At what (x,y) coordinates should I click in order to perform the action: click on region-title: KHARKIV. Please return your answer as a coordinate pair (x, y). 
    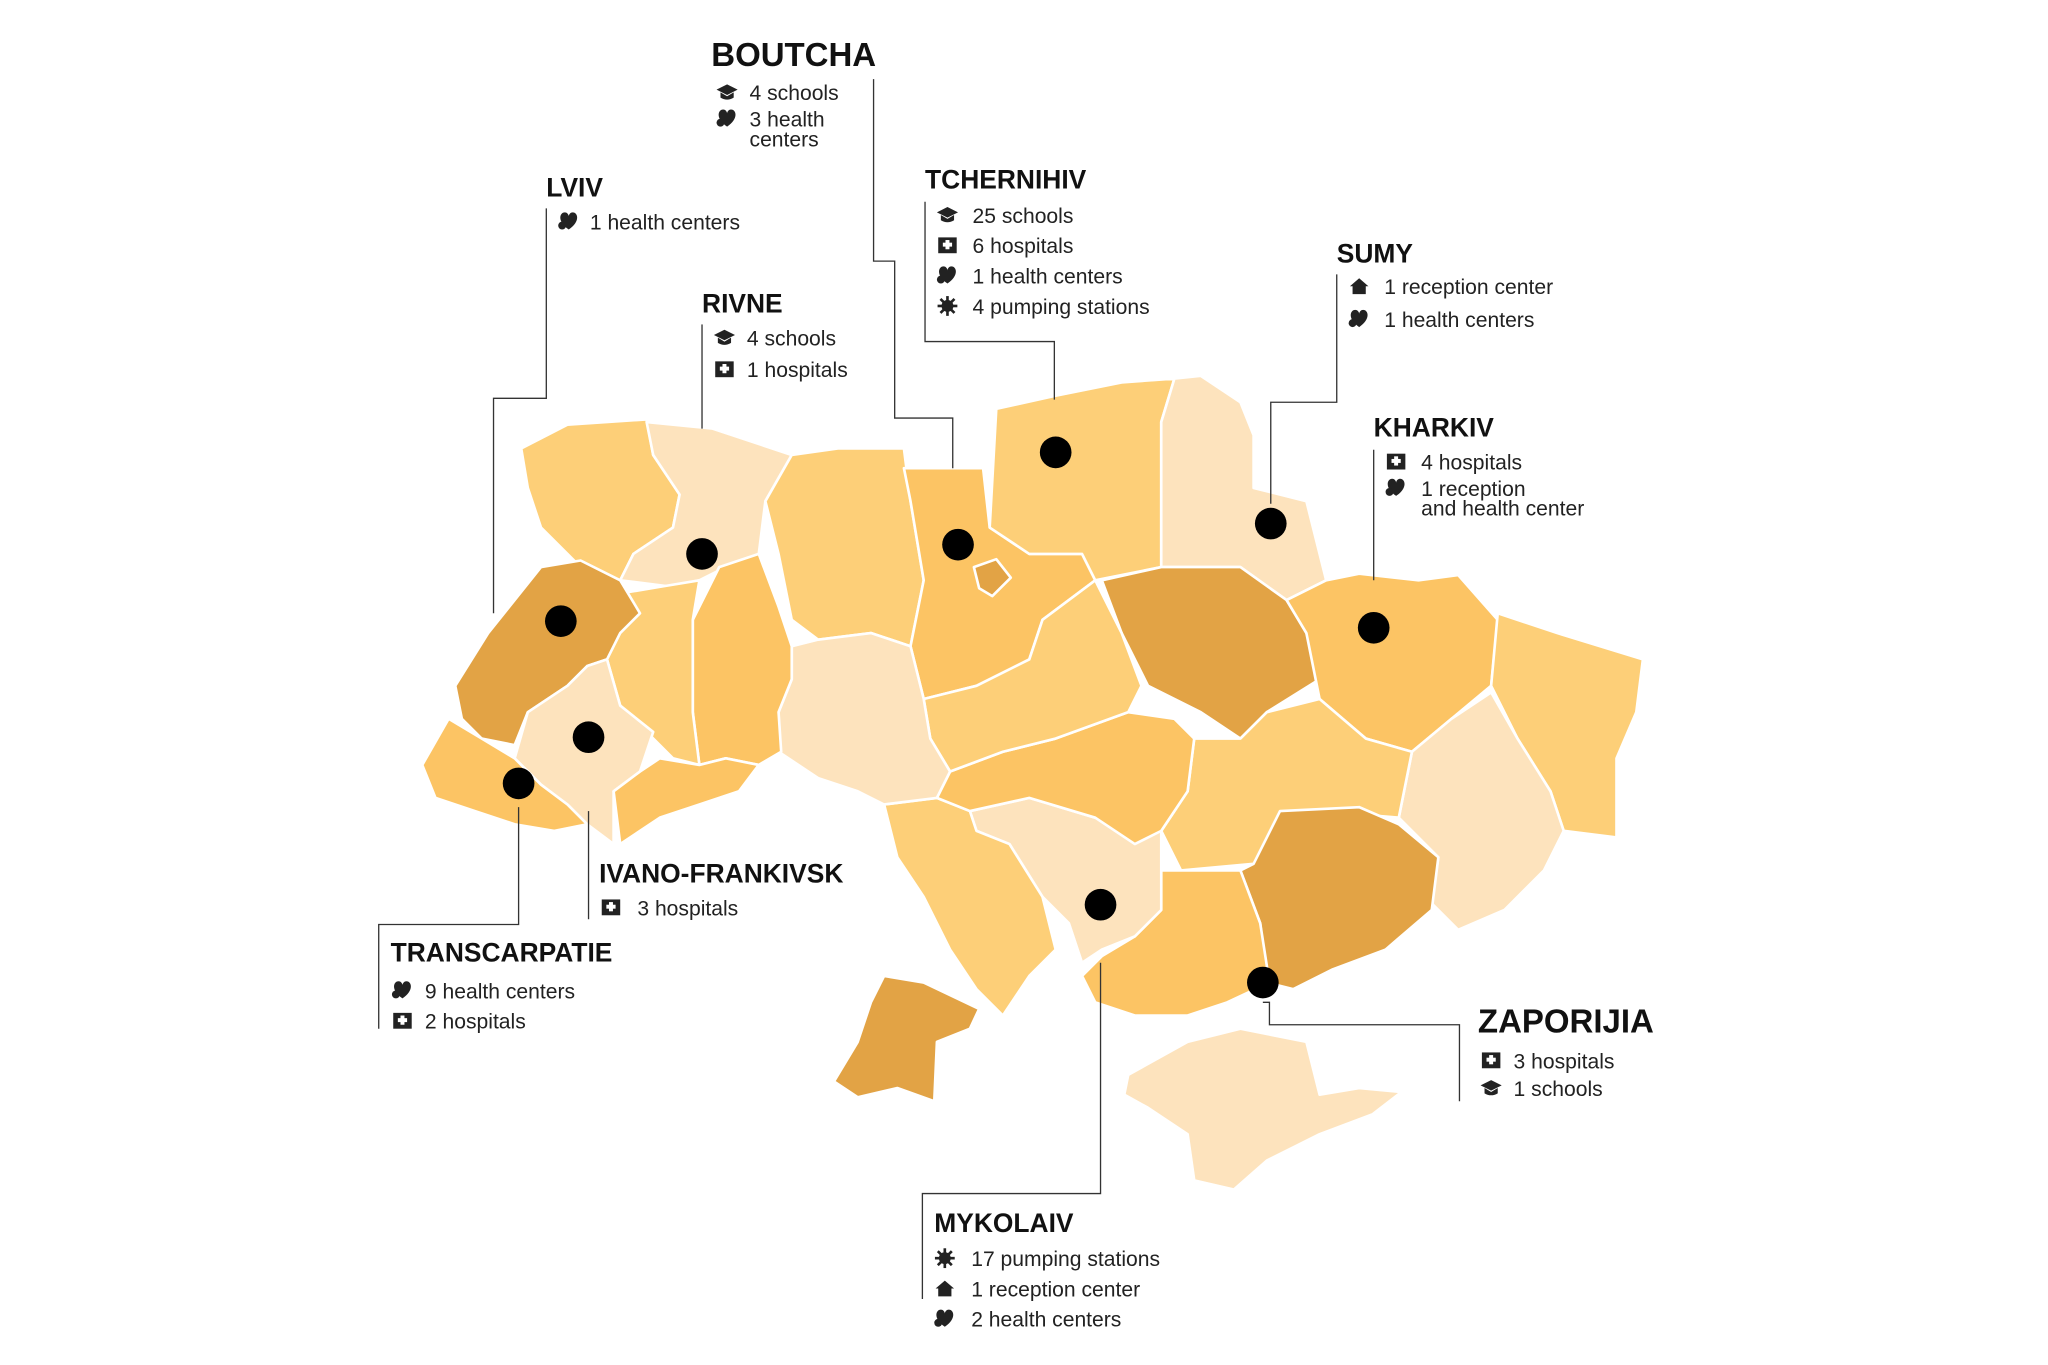
    Looking at the image, I should click on (1434, 428).